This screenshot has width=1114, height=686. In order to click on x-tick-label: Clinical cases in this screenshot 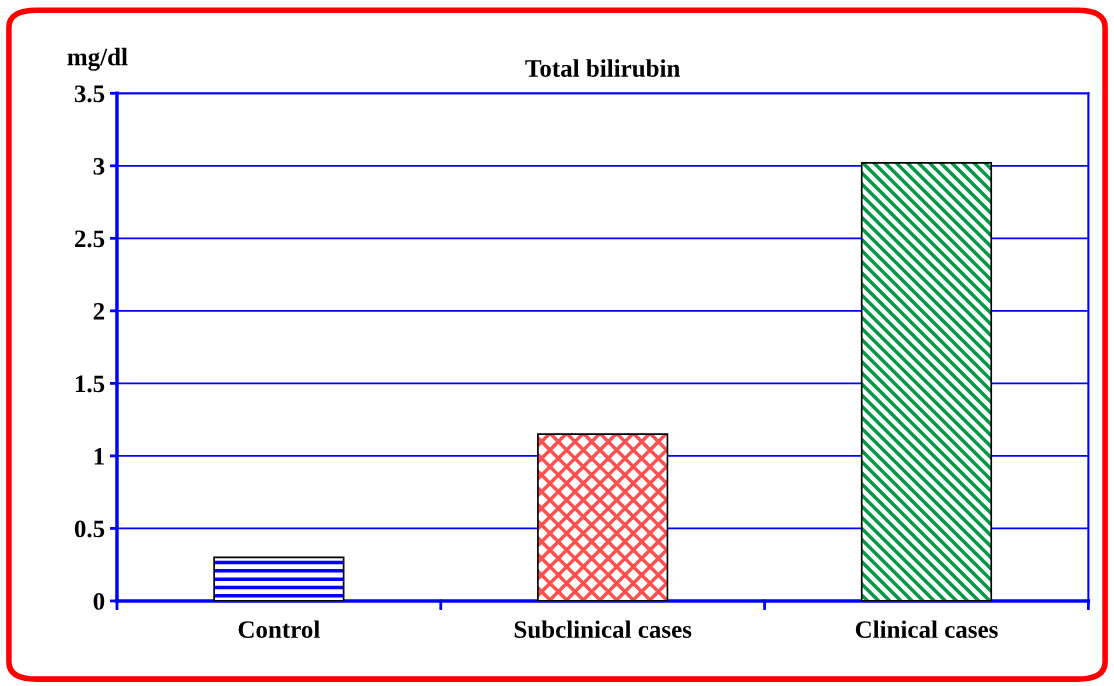, I will do `click(926, 629)`.